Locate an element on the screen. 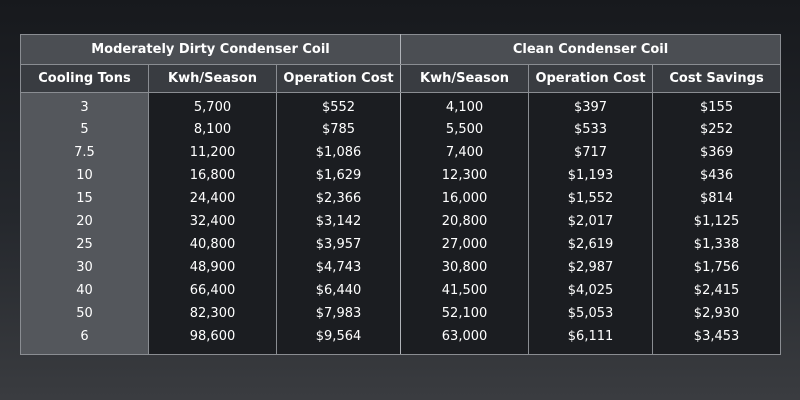 This screenshot has height=400, width=800. dirty-kwh-cell: 8,100 is located at coordinates (212, 129).